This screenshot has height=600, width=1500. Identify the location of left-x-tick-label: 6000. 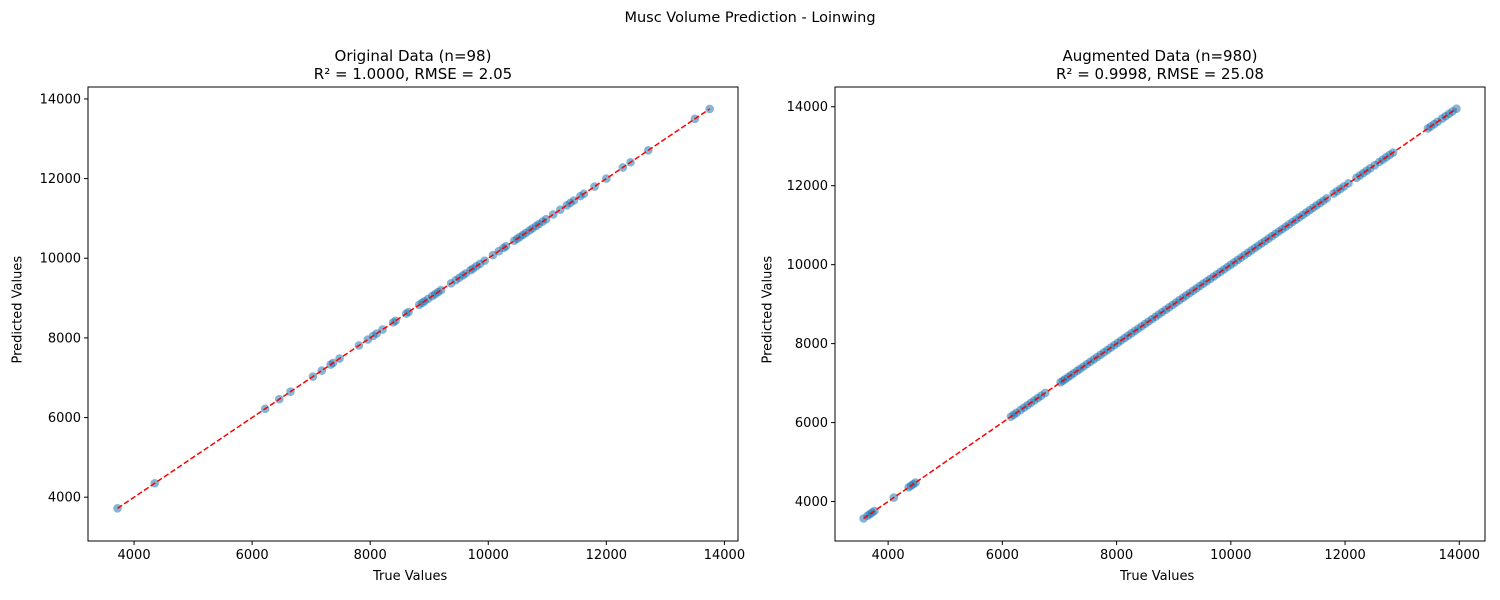
(252, 555).